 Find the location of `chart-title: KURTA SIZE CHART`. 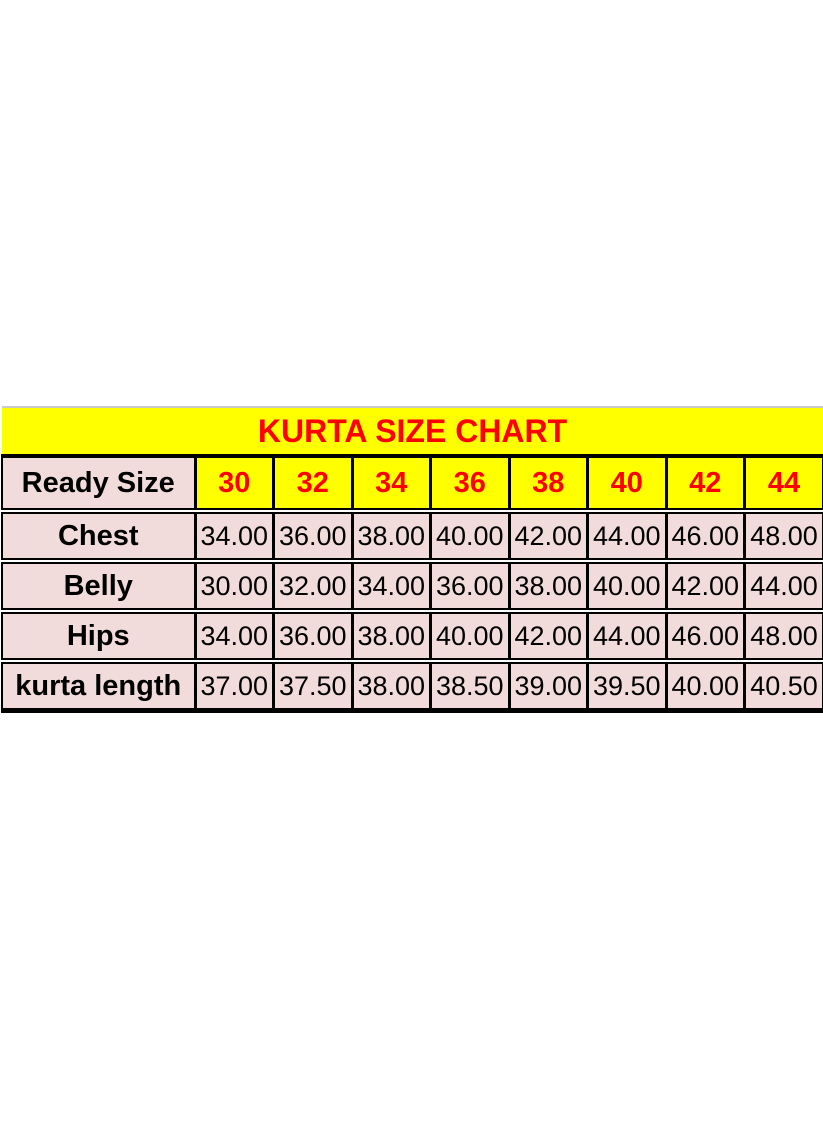

chart-title: KURTA SIZE CHART is located at coordinates (412, 432).